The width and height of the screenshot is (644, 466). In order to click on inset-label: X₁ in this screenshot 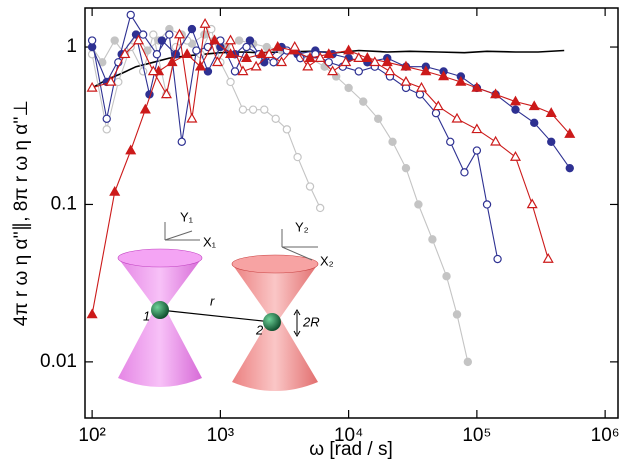, I will do `click(210, 241)`.